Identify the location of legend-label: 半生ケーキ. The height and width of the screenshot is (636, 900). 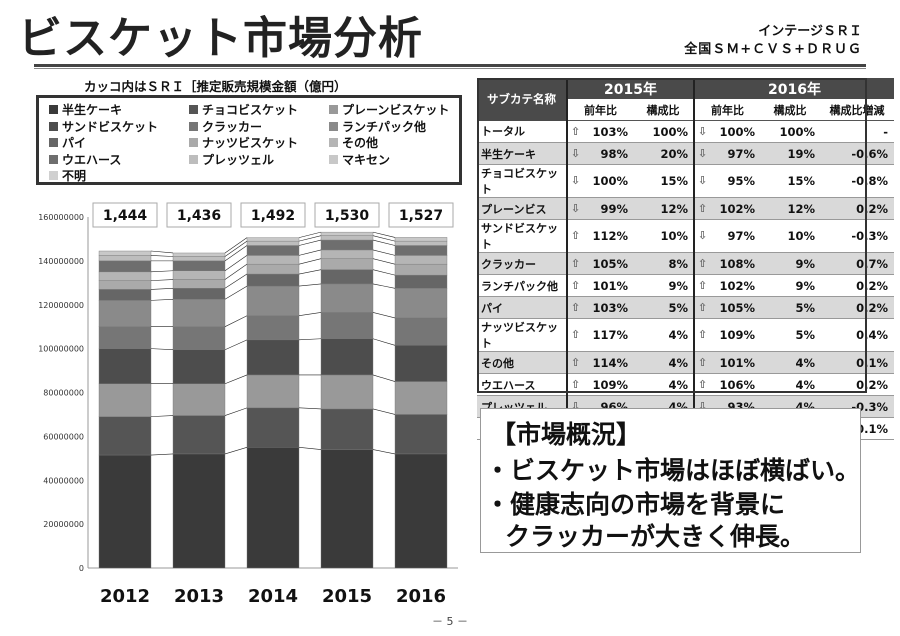
(92, 110).